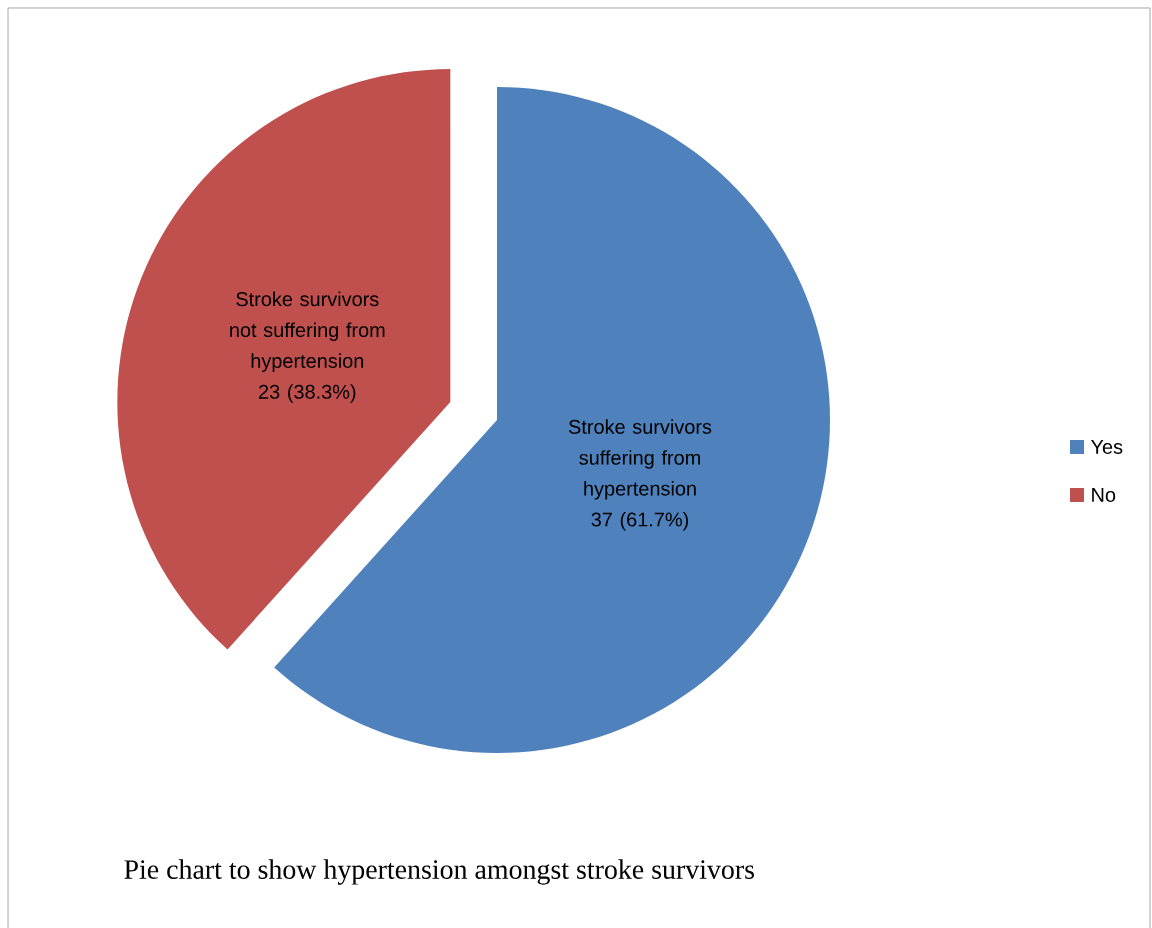  I want to click on legend-label: No, so click(1104, 495).